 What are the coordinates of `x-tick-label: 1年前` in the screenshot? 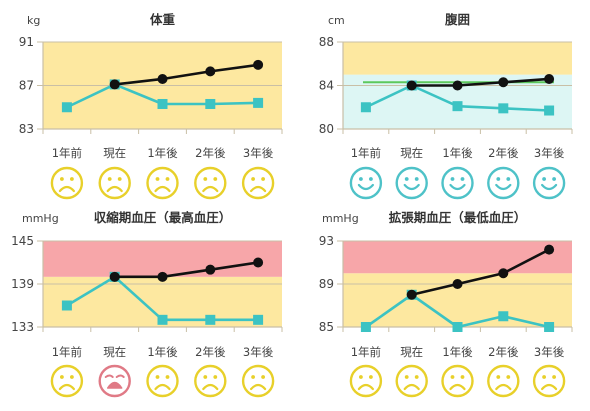 It's located at (366, 153).